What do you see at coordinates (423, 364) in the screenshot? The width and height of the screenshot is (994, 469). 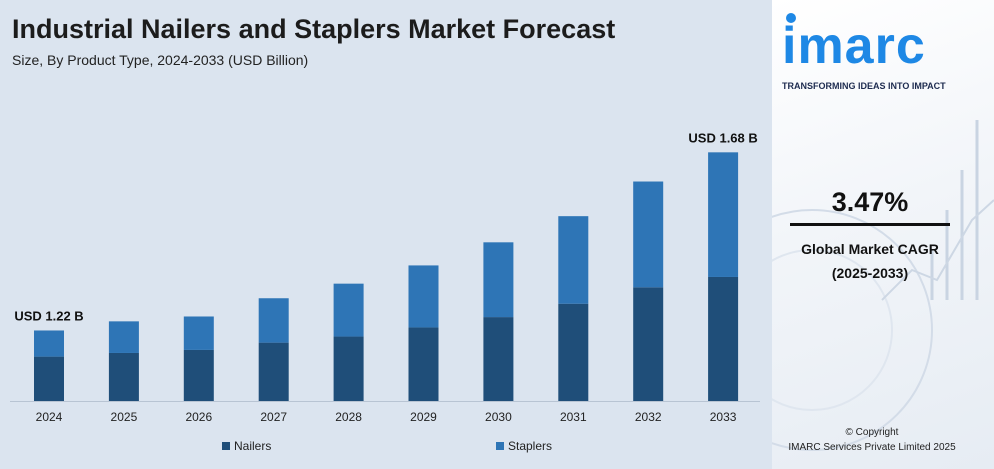 I see `bar-nailers-2029` at bounding box center [423, 364].